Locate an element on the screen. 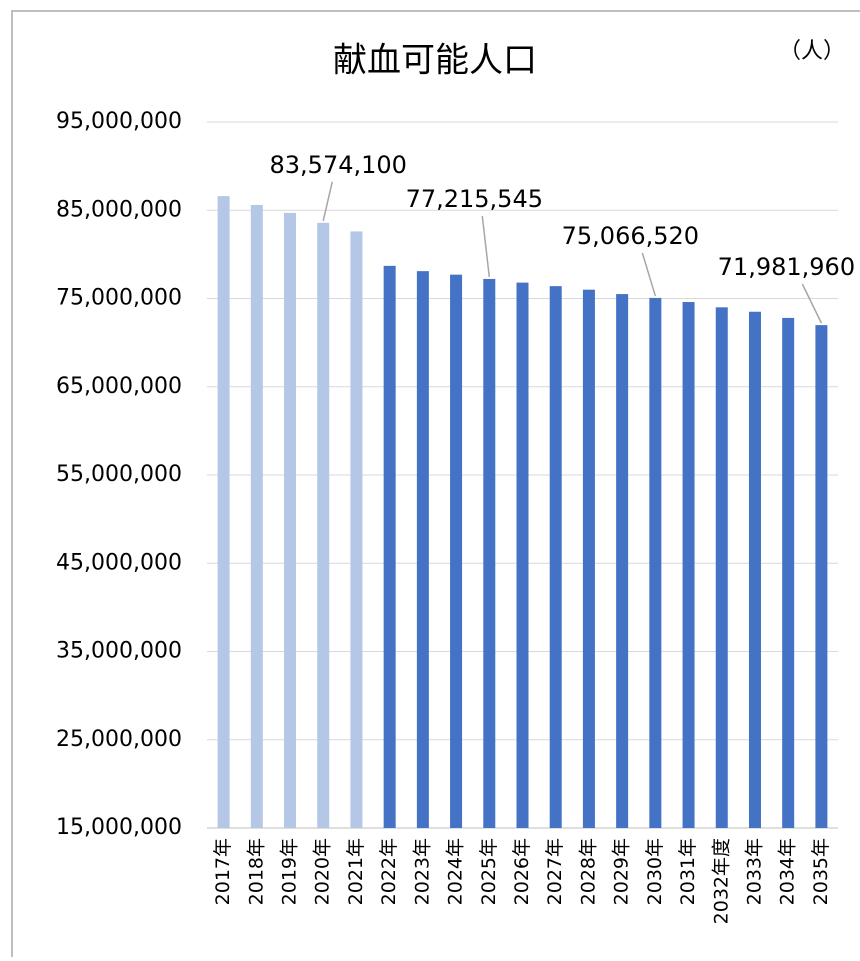 This screenshot has height=961, width=860. data-label: 71,981,960 is located at coordinates (786, 267).